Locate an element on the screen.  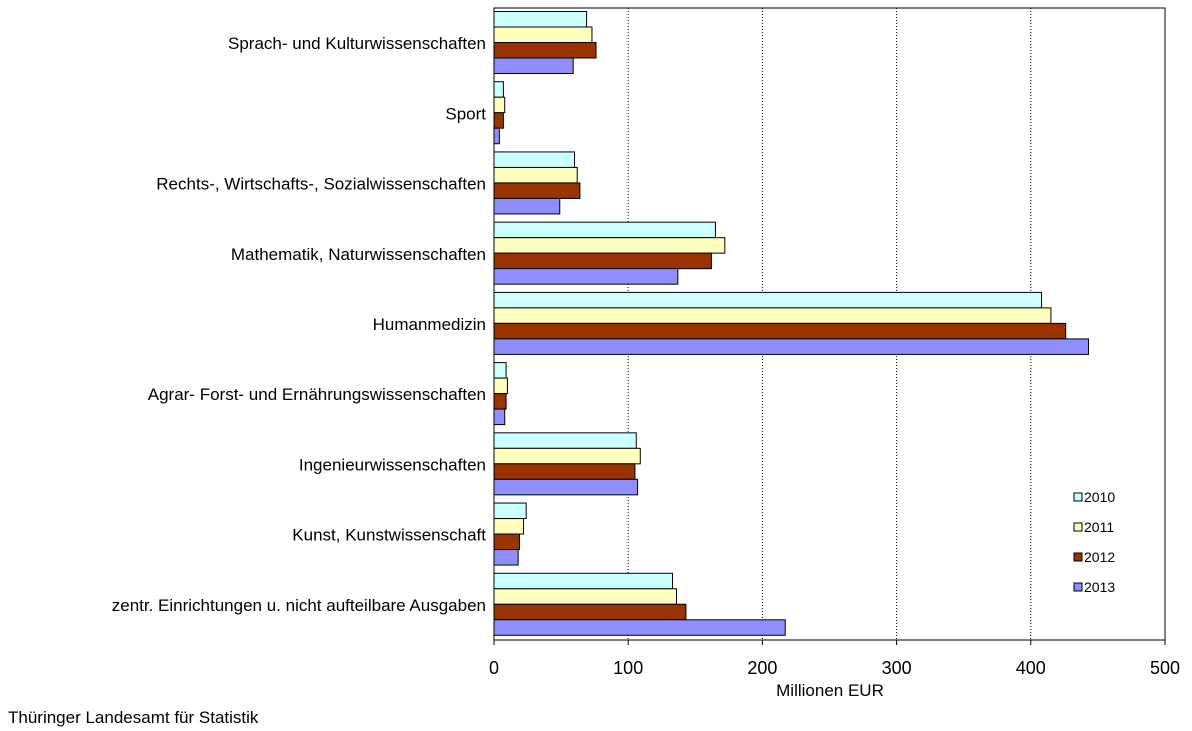
category-label: Ingenieurwissenschaften is located at coordinates (392, 464).